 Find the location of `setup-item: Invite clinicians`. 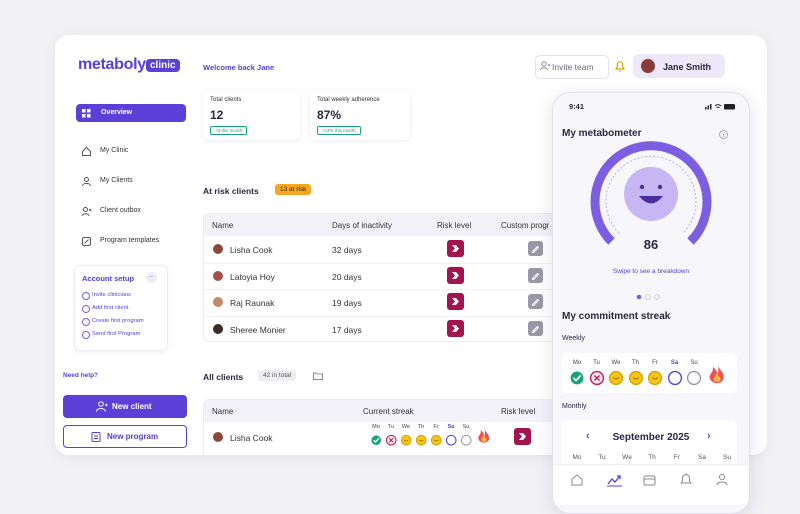

setup-item: Invite clinicians is located at coordinates (111, 295).